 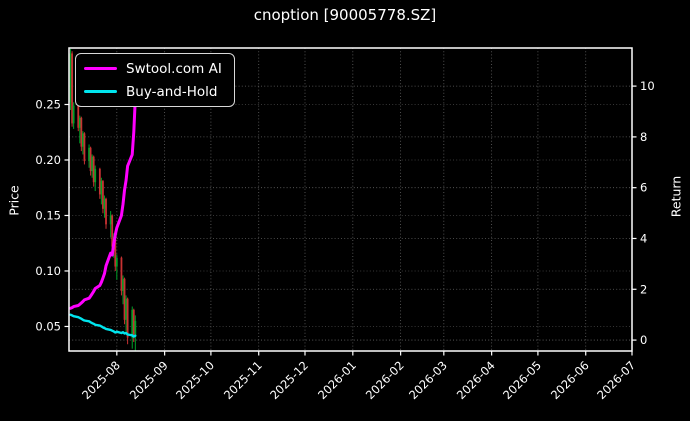 I want to click on ai-return-line, so click(x=103, y=203).